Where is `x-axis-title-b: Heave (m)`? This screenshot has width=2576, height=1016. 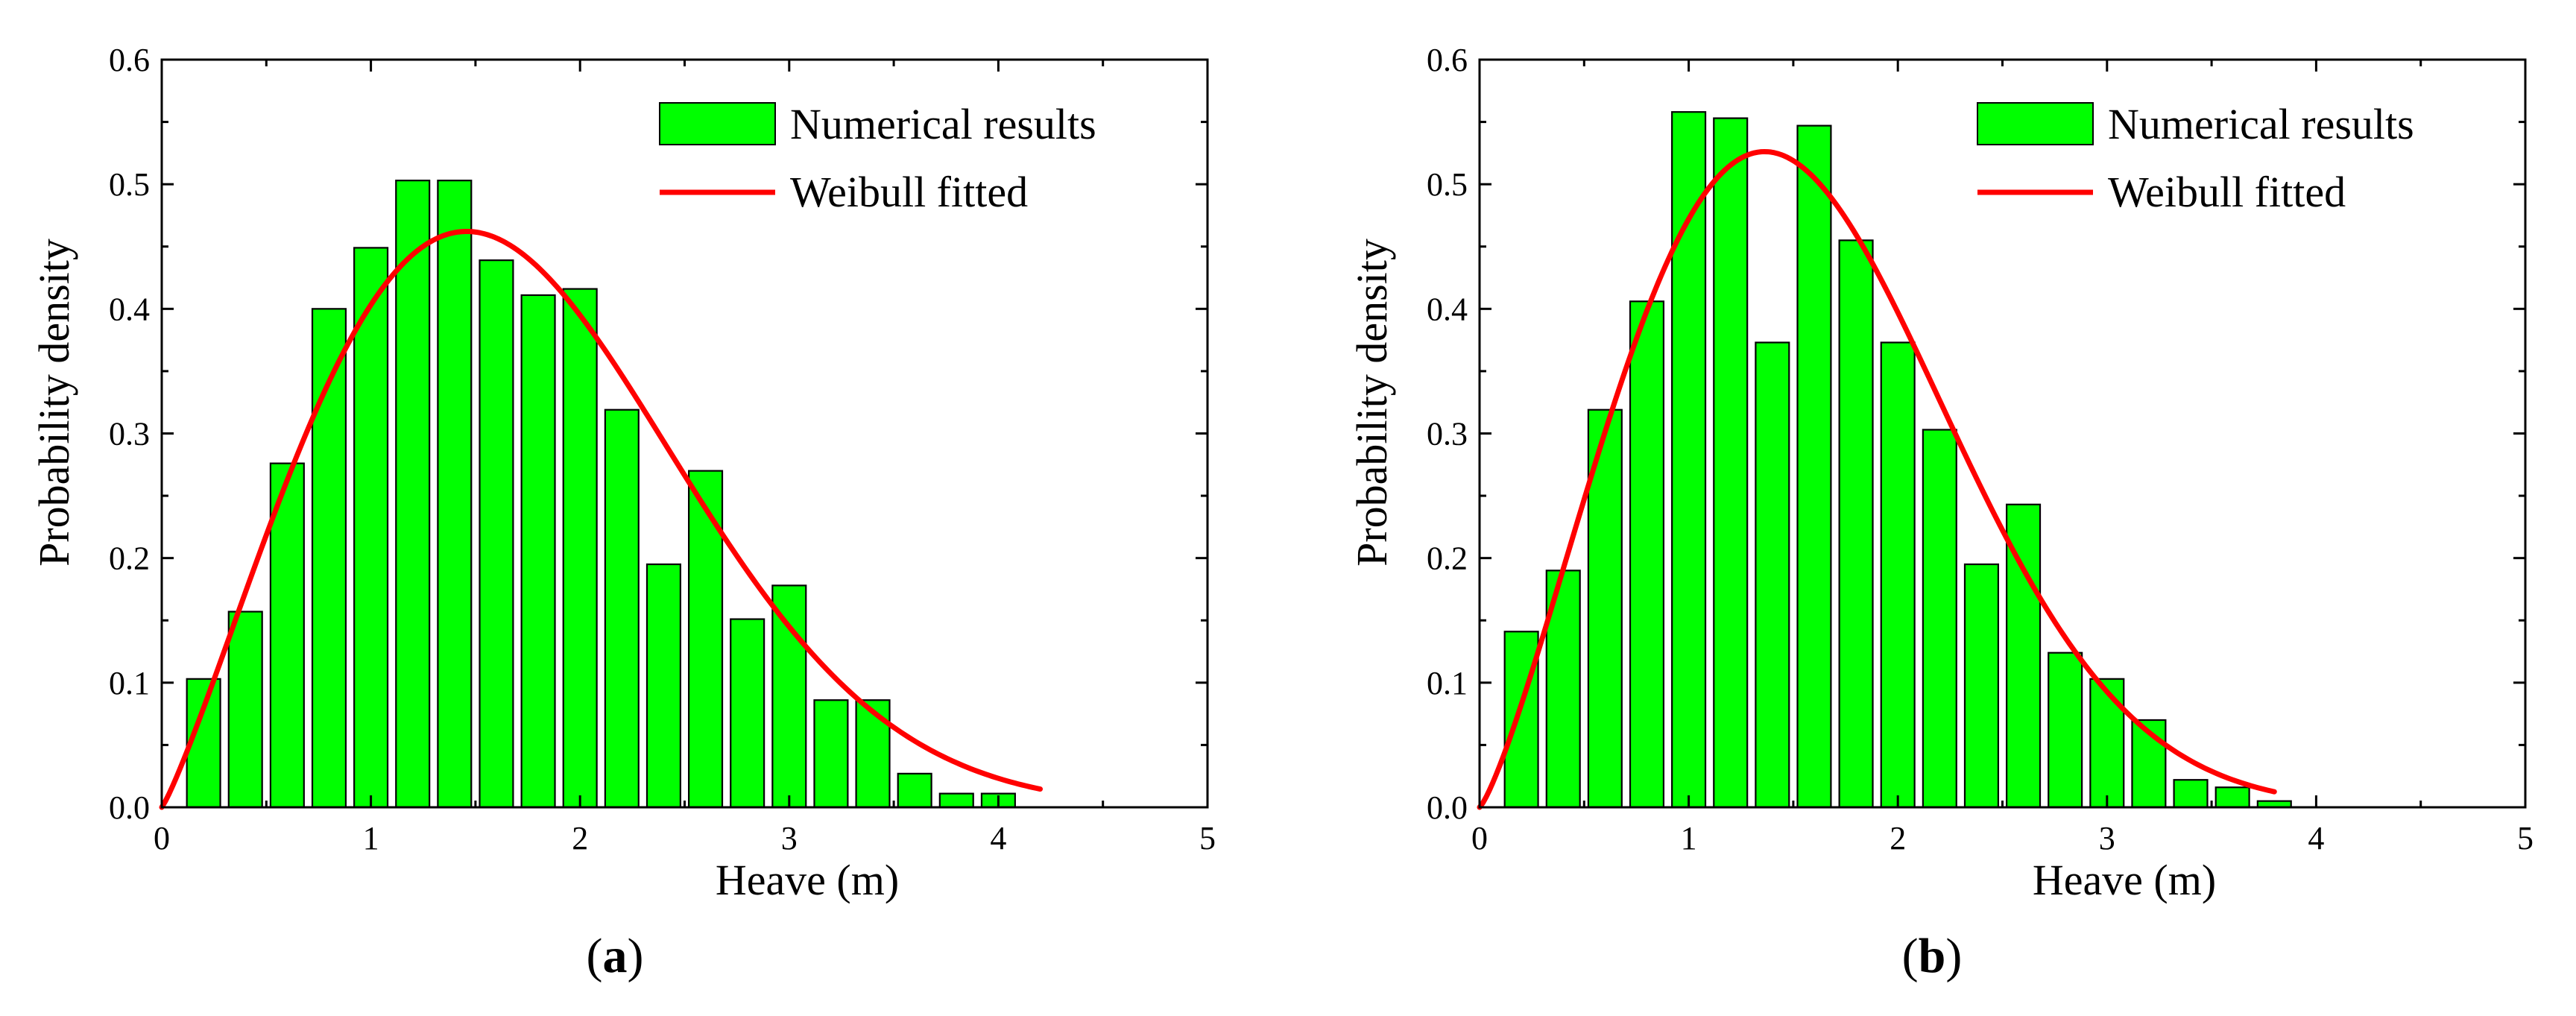
x-axis-title-b: Heave (m) is located at coordinates (2124, 880).